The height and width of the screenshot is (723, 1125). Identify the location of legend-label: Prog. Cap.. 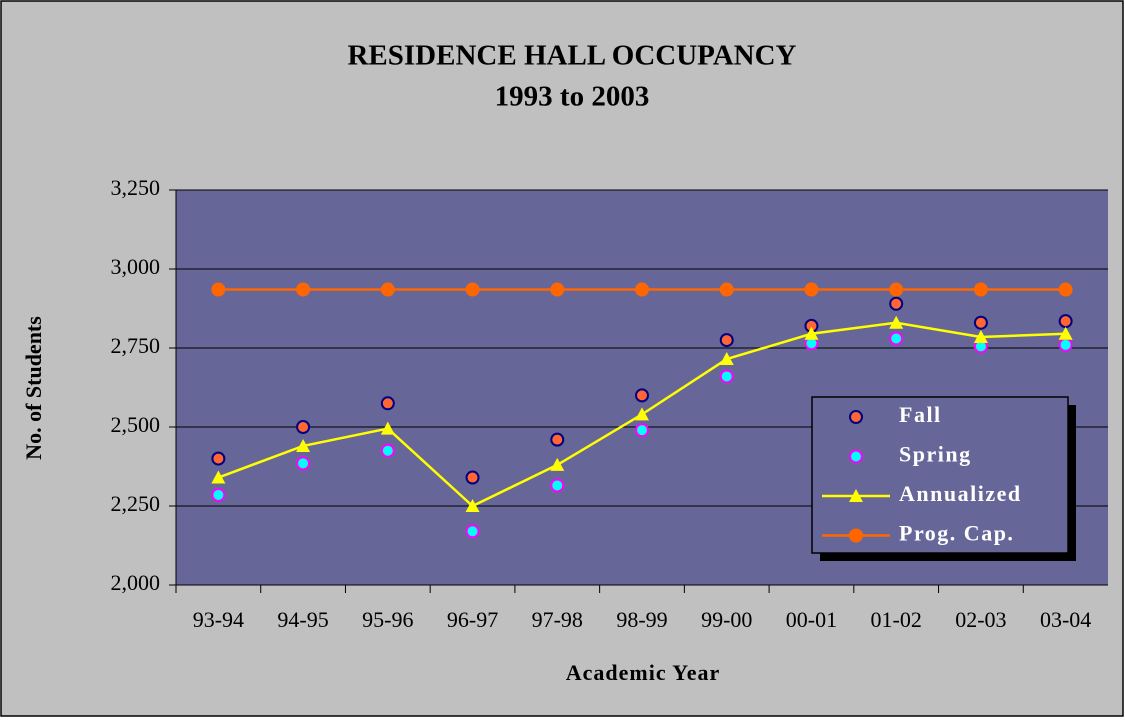
(956, 533).